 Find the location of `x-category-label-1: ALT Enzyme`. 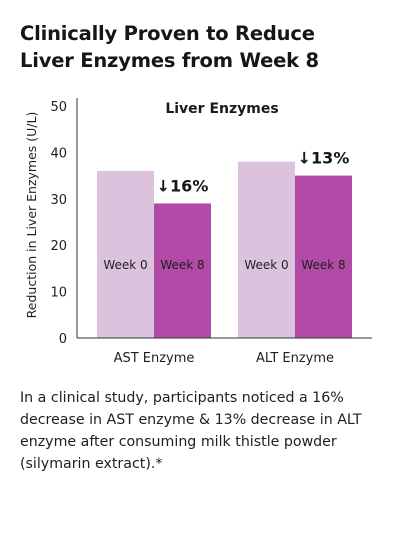

x-category-label-1: ALT Enzyme is located at coordinates (295, 358).